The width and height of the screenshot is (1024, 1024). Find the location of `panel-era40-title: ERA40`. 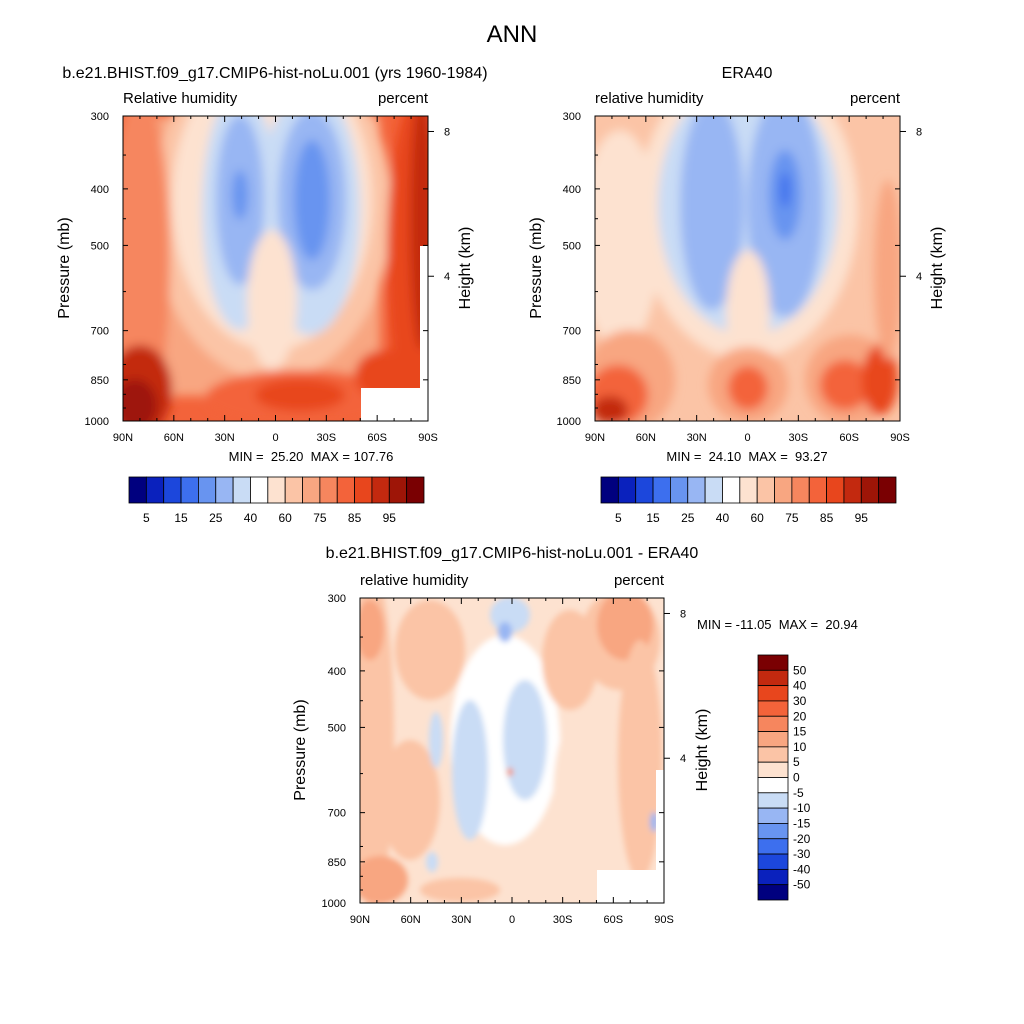

panel-era40-title: ERA40 is located at coordinates (747, 73).